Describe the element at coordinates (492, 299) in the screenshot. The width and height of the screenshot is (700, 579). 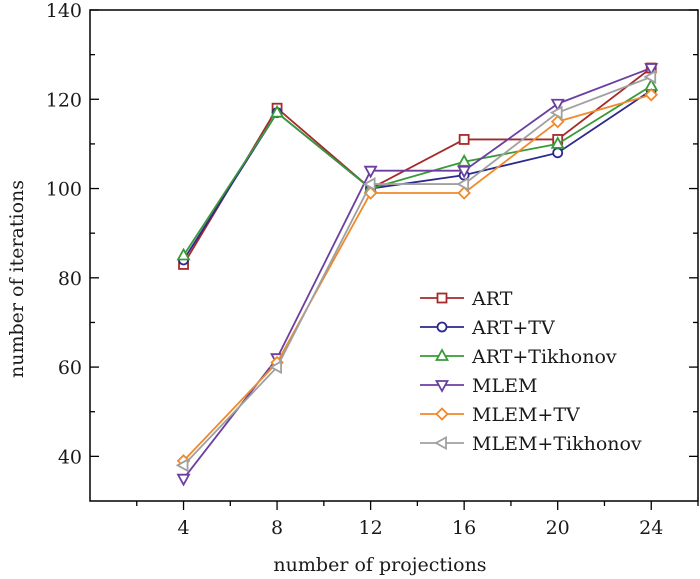
I see `legend-label: ART` at that location.